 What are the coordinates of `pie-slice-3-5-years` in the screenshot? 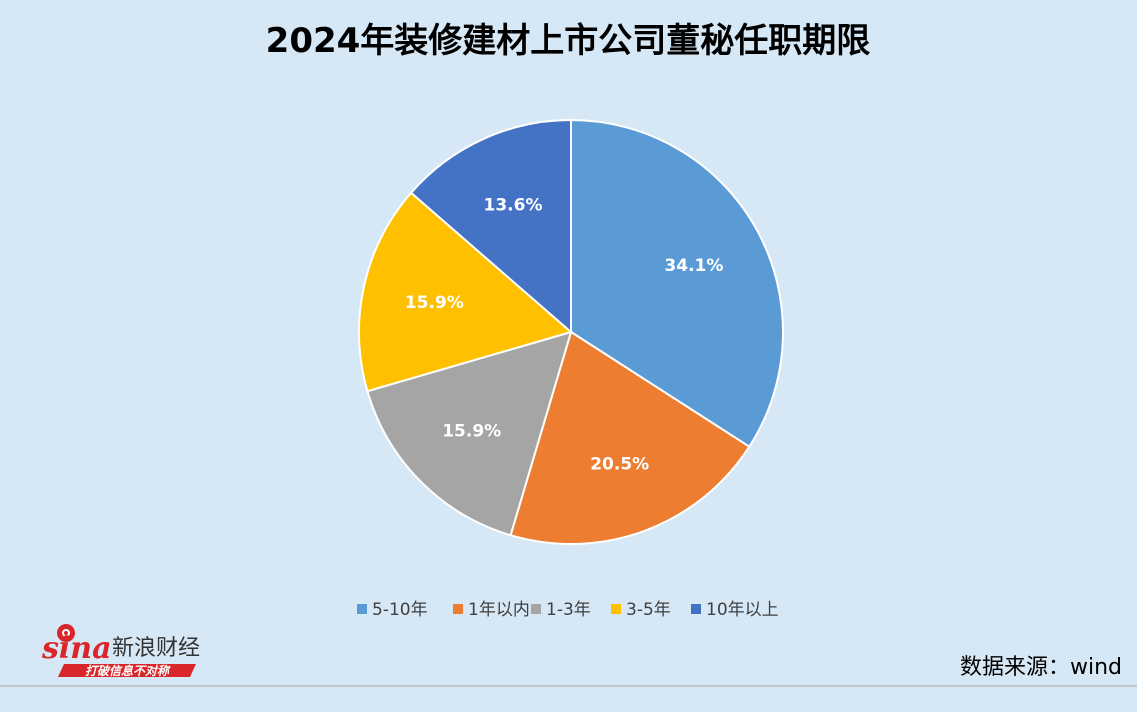 It's located at (466, 292).